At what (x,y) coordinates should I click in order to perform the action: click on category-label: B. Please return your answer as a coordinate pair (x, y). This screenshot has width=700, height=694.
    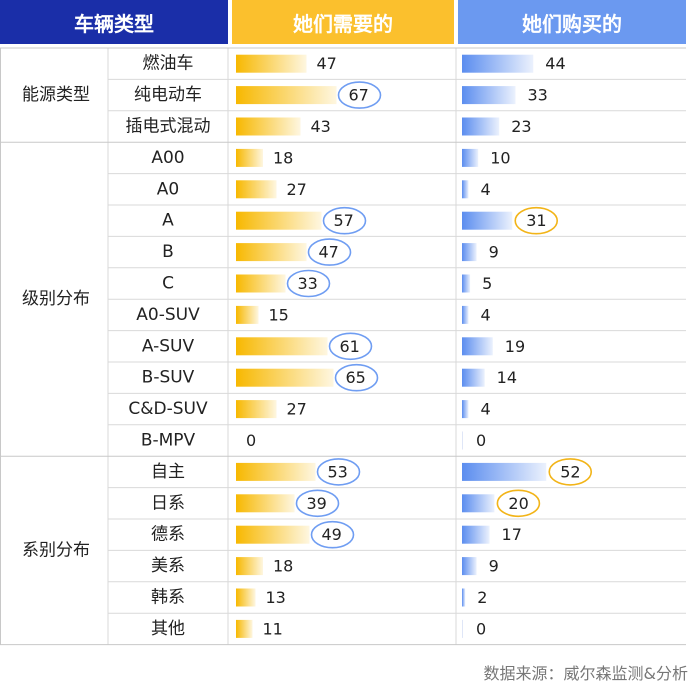
    Looking at the image, I should click on (168, 252).